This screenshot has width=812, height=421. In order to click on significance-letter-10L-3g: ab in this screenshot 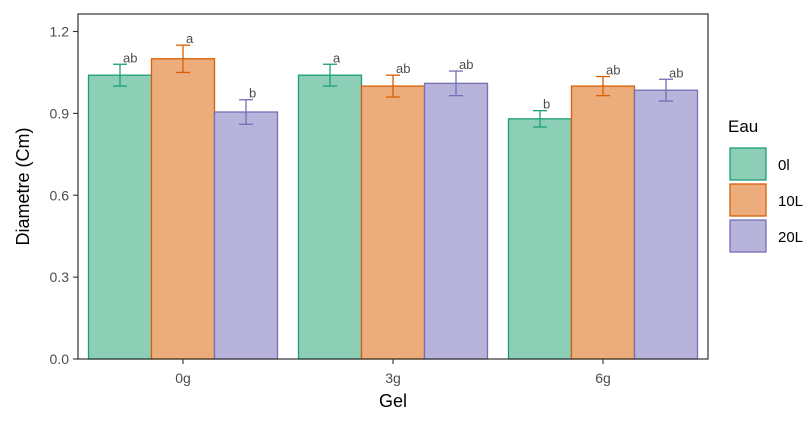, I will do `click(403, 68)`.